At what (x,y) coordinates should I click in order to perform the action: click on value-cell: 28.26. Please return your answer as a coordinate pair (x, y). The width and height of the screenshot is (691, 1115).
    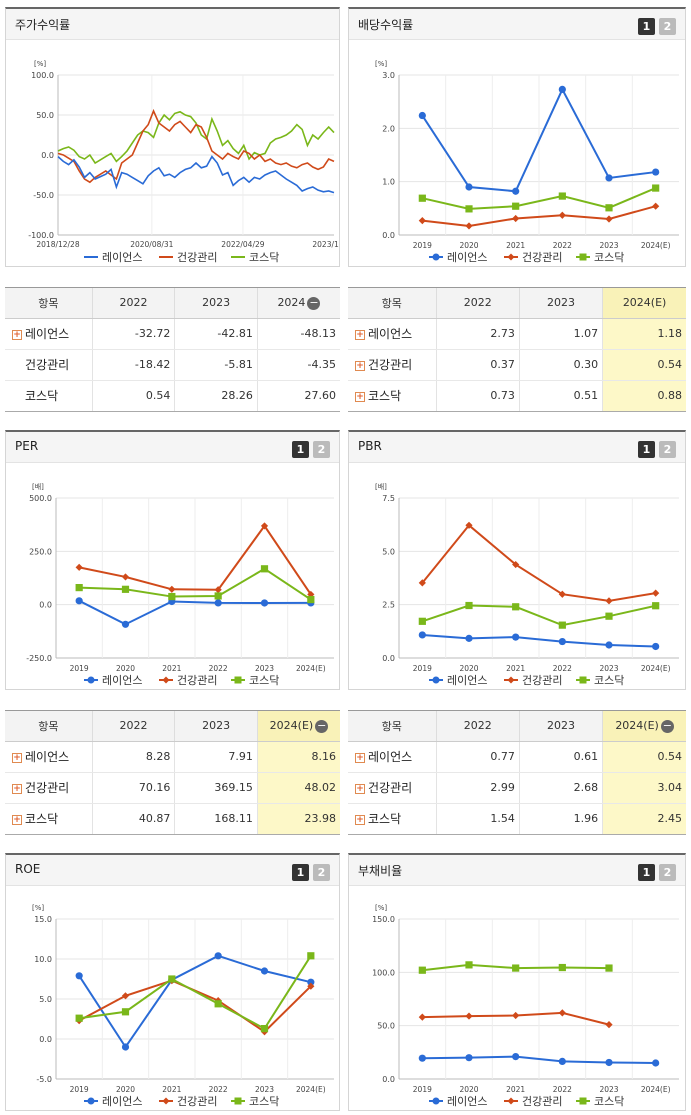
    Looking at the image, I should click on (216, 395).